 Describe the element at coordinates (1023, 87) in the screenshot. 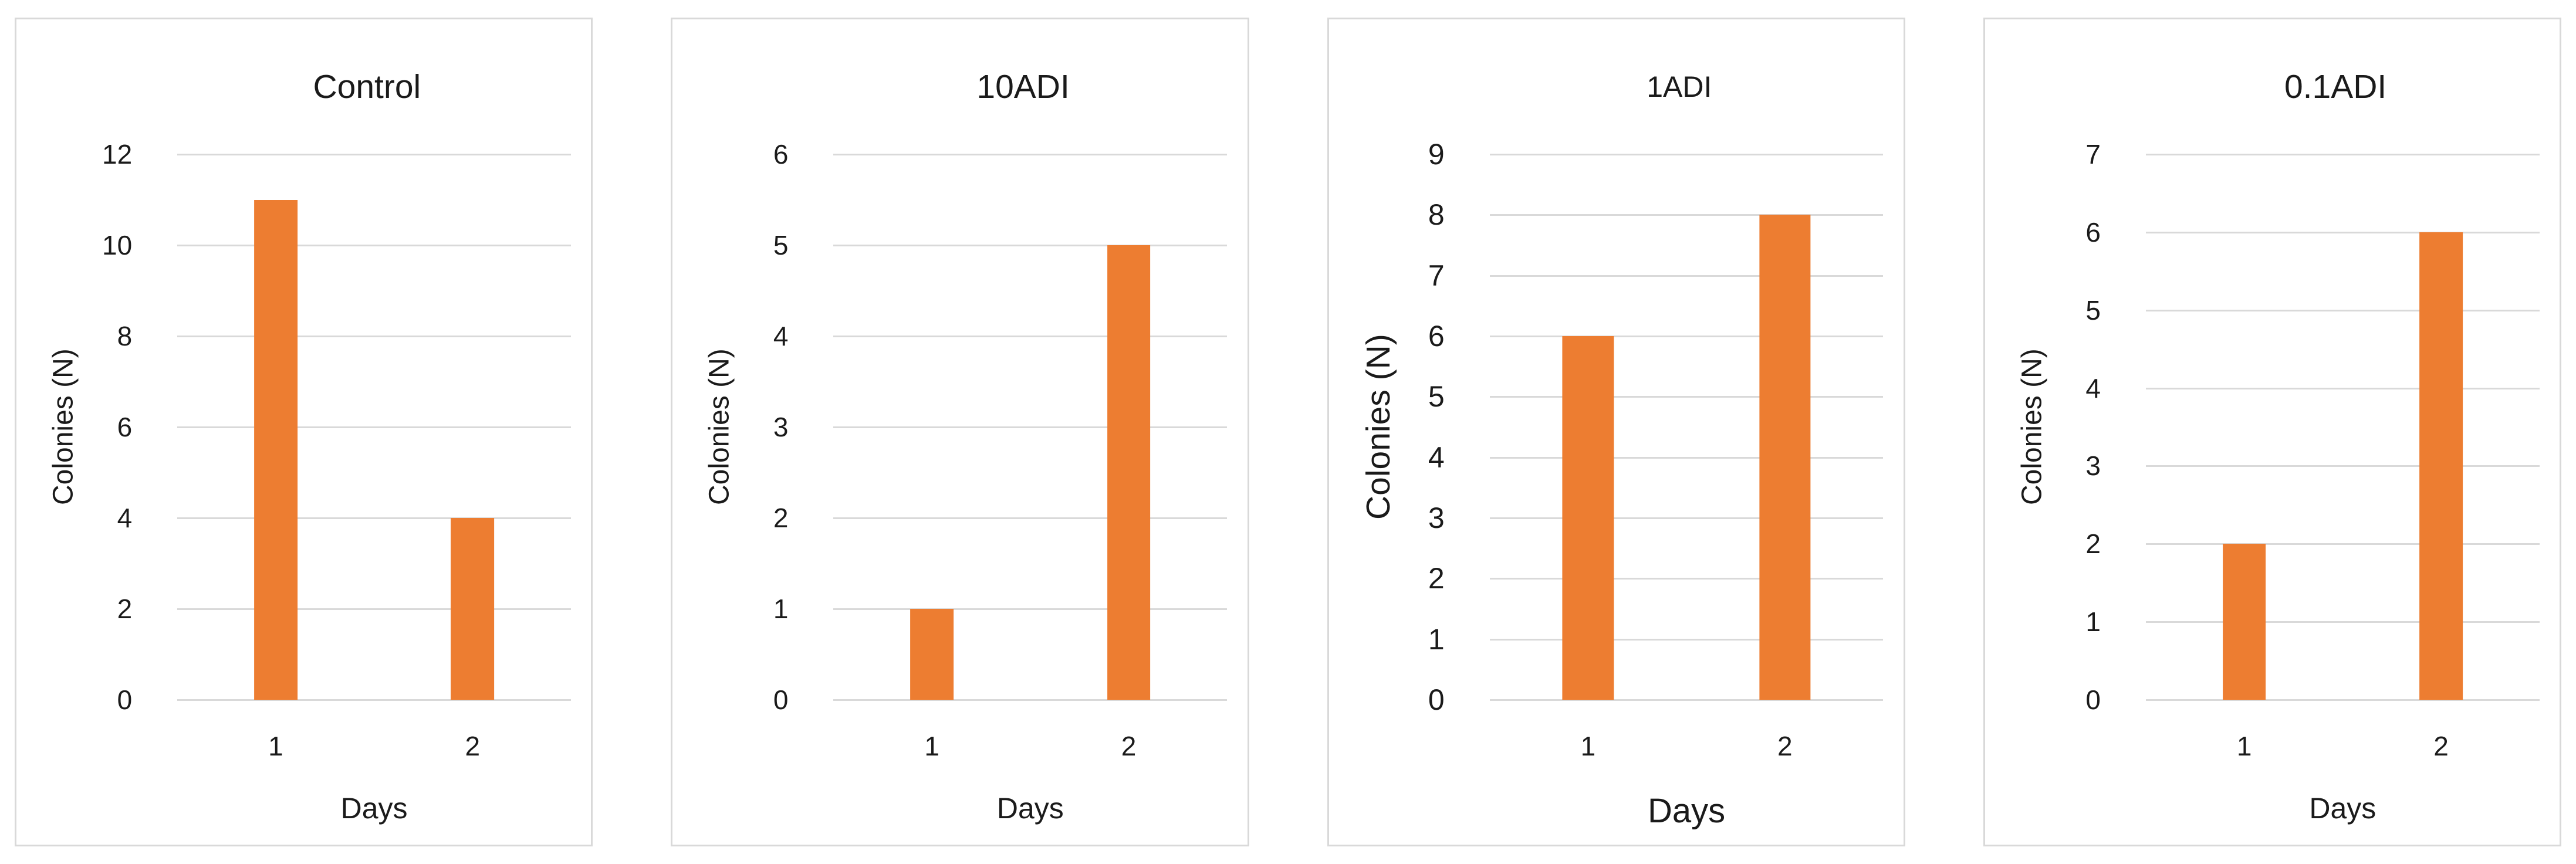

I see `chart-title: 10ADI` at that location.